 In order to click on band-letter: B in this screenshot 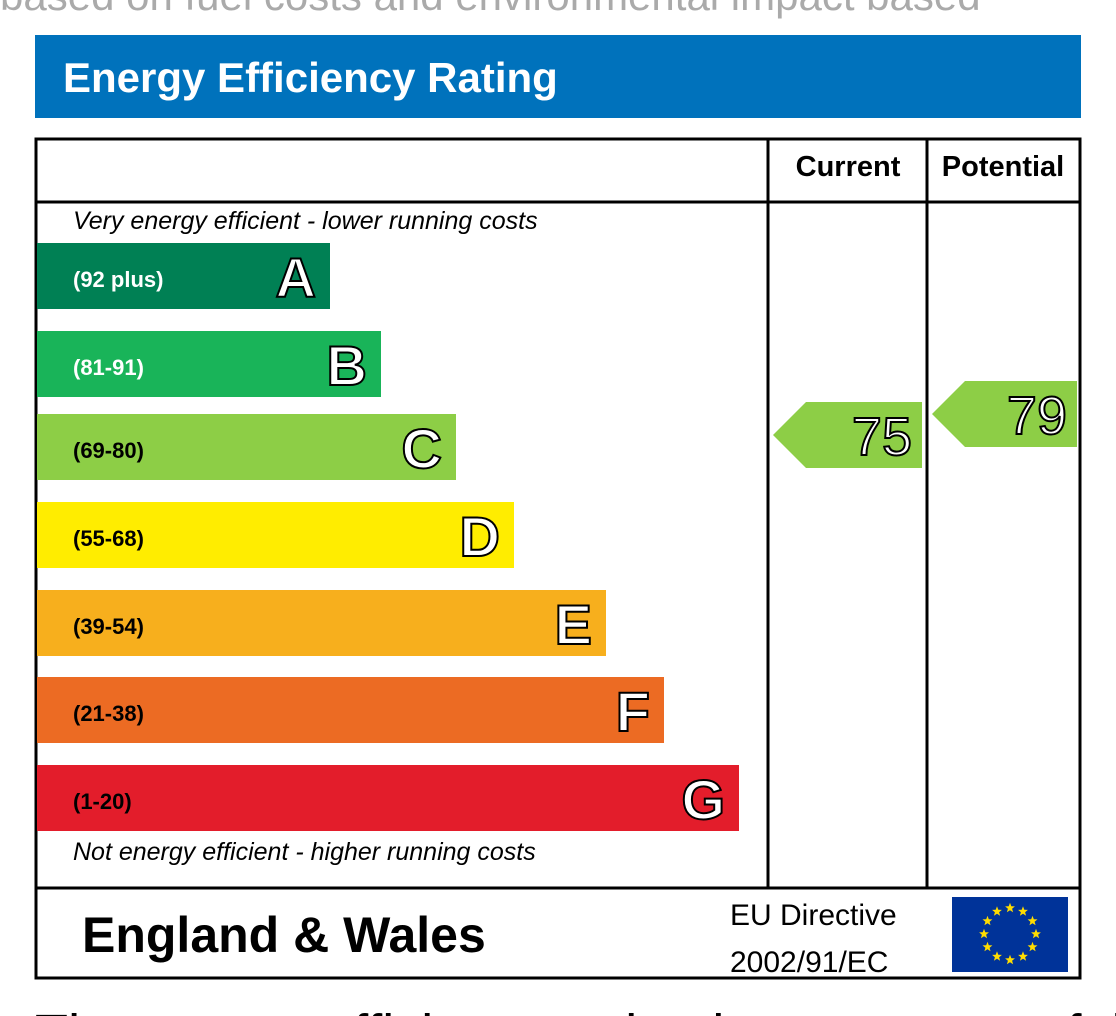, I will do `click(347, 365)`.